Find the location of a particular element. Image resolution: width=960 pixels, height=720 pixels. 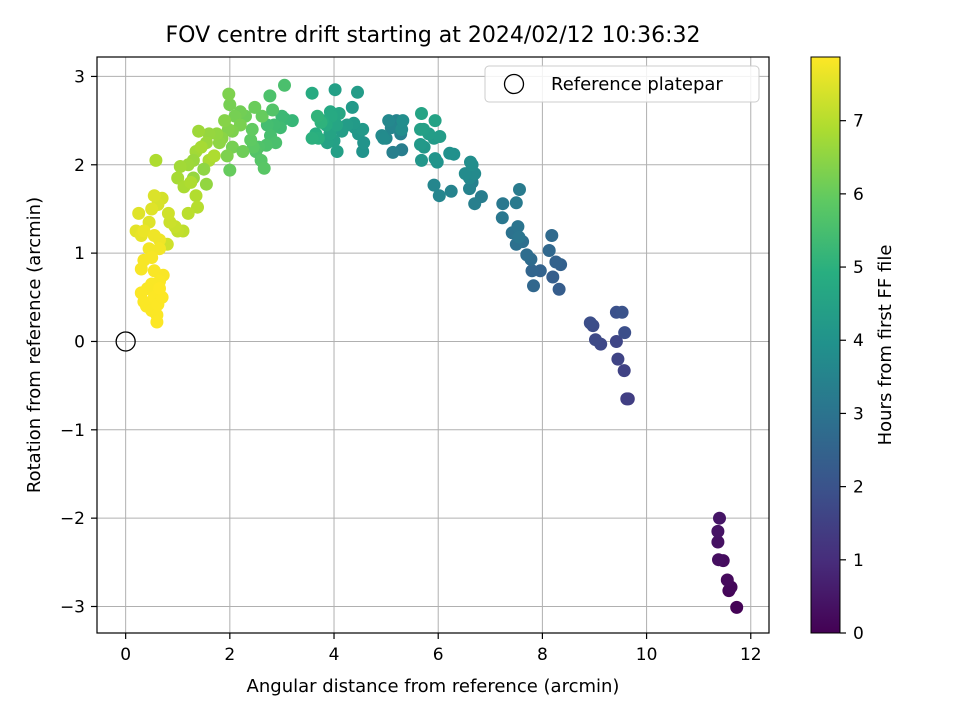

y-tick-label: −2 is located at coordinates (72, 519).